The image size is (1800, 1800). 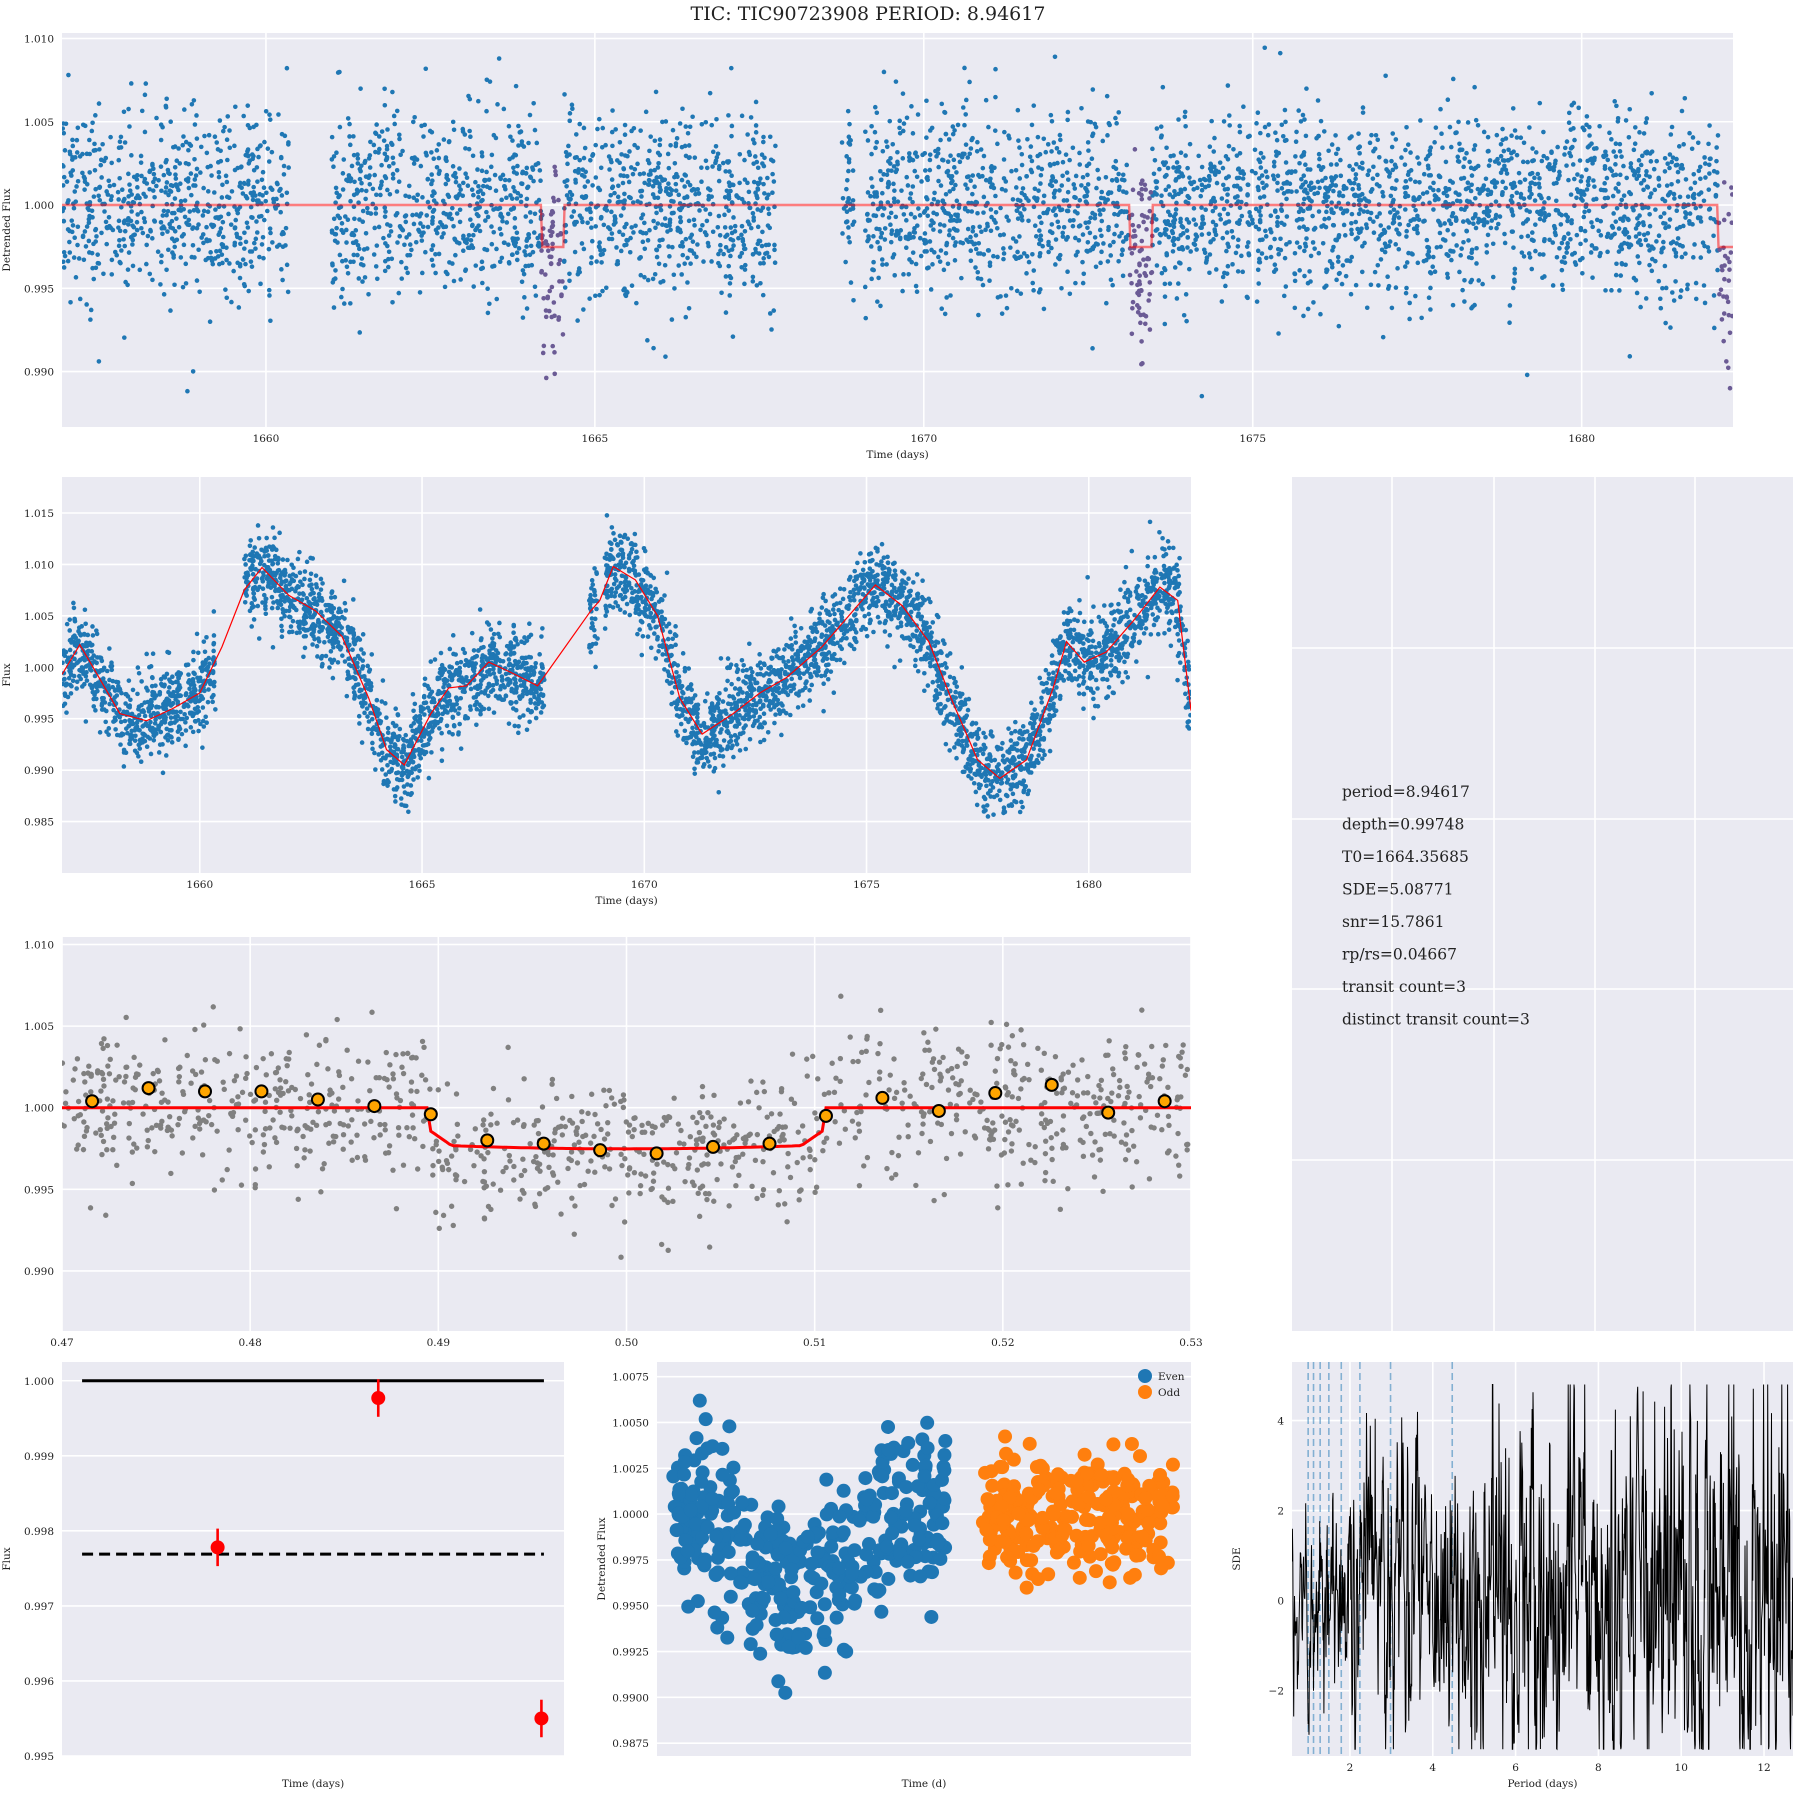 What do you see at coordinates (923, 439) in the screenshot?
I see `x-tick-label: 1670` at bounding box center [923, 439].